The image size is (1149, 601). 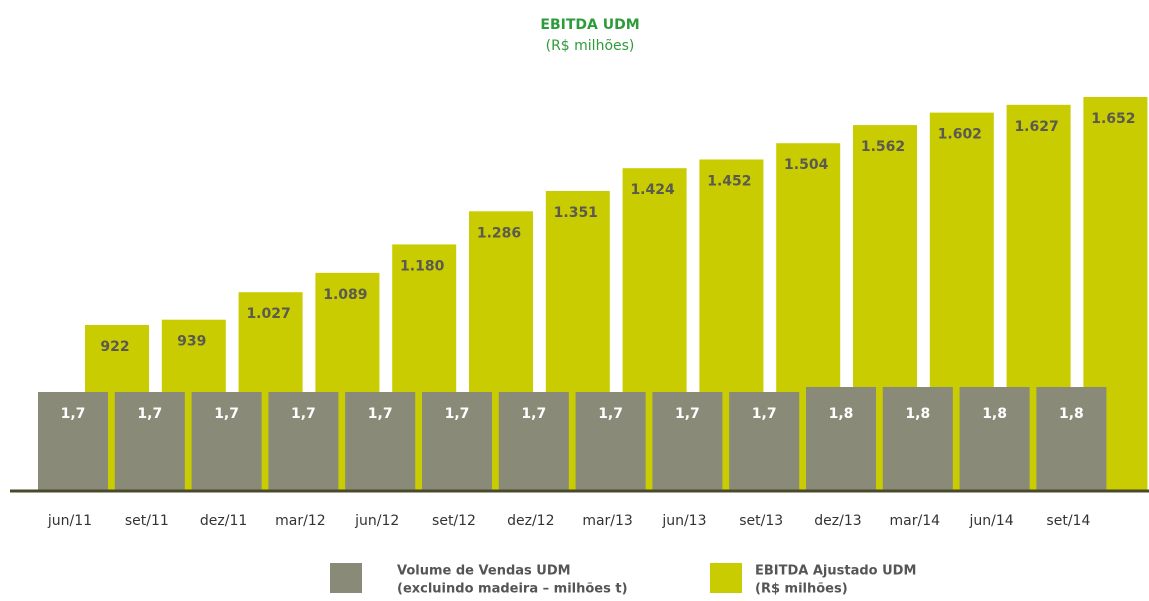 I want to click on x-tick-label: set/12, so click(x=454, y=521).